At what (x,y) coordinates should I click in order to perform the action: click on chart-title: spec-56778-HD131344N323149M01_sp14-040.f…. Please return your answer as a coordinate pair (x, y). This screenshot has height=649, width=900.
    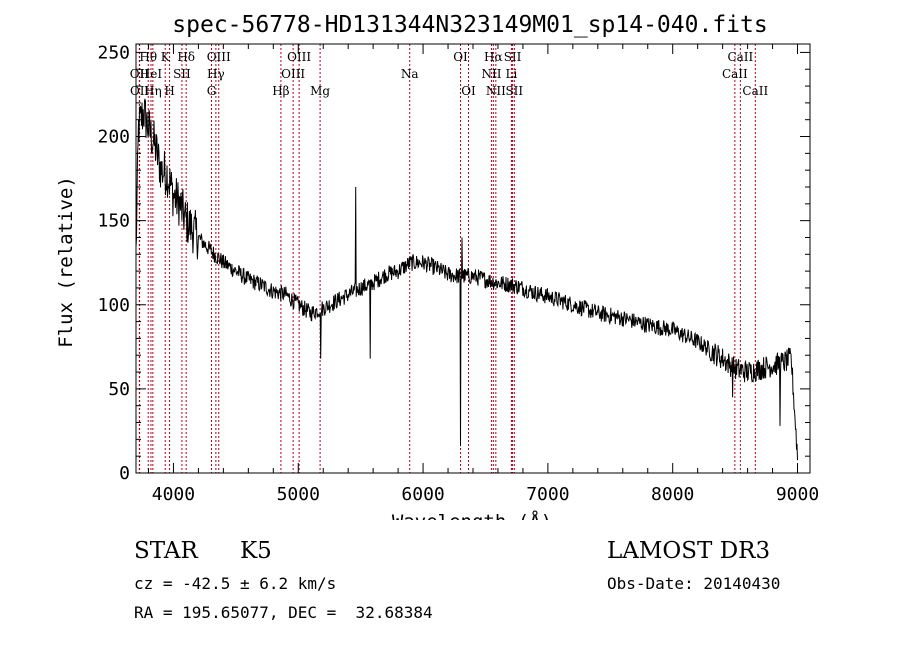
    Looking at the image, I should click on (469, 25).